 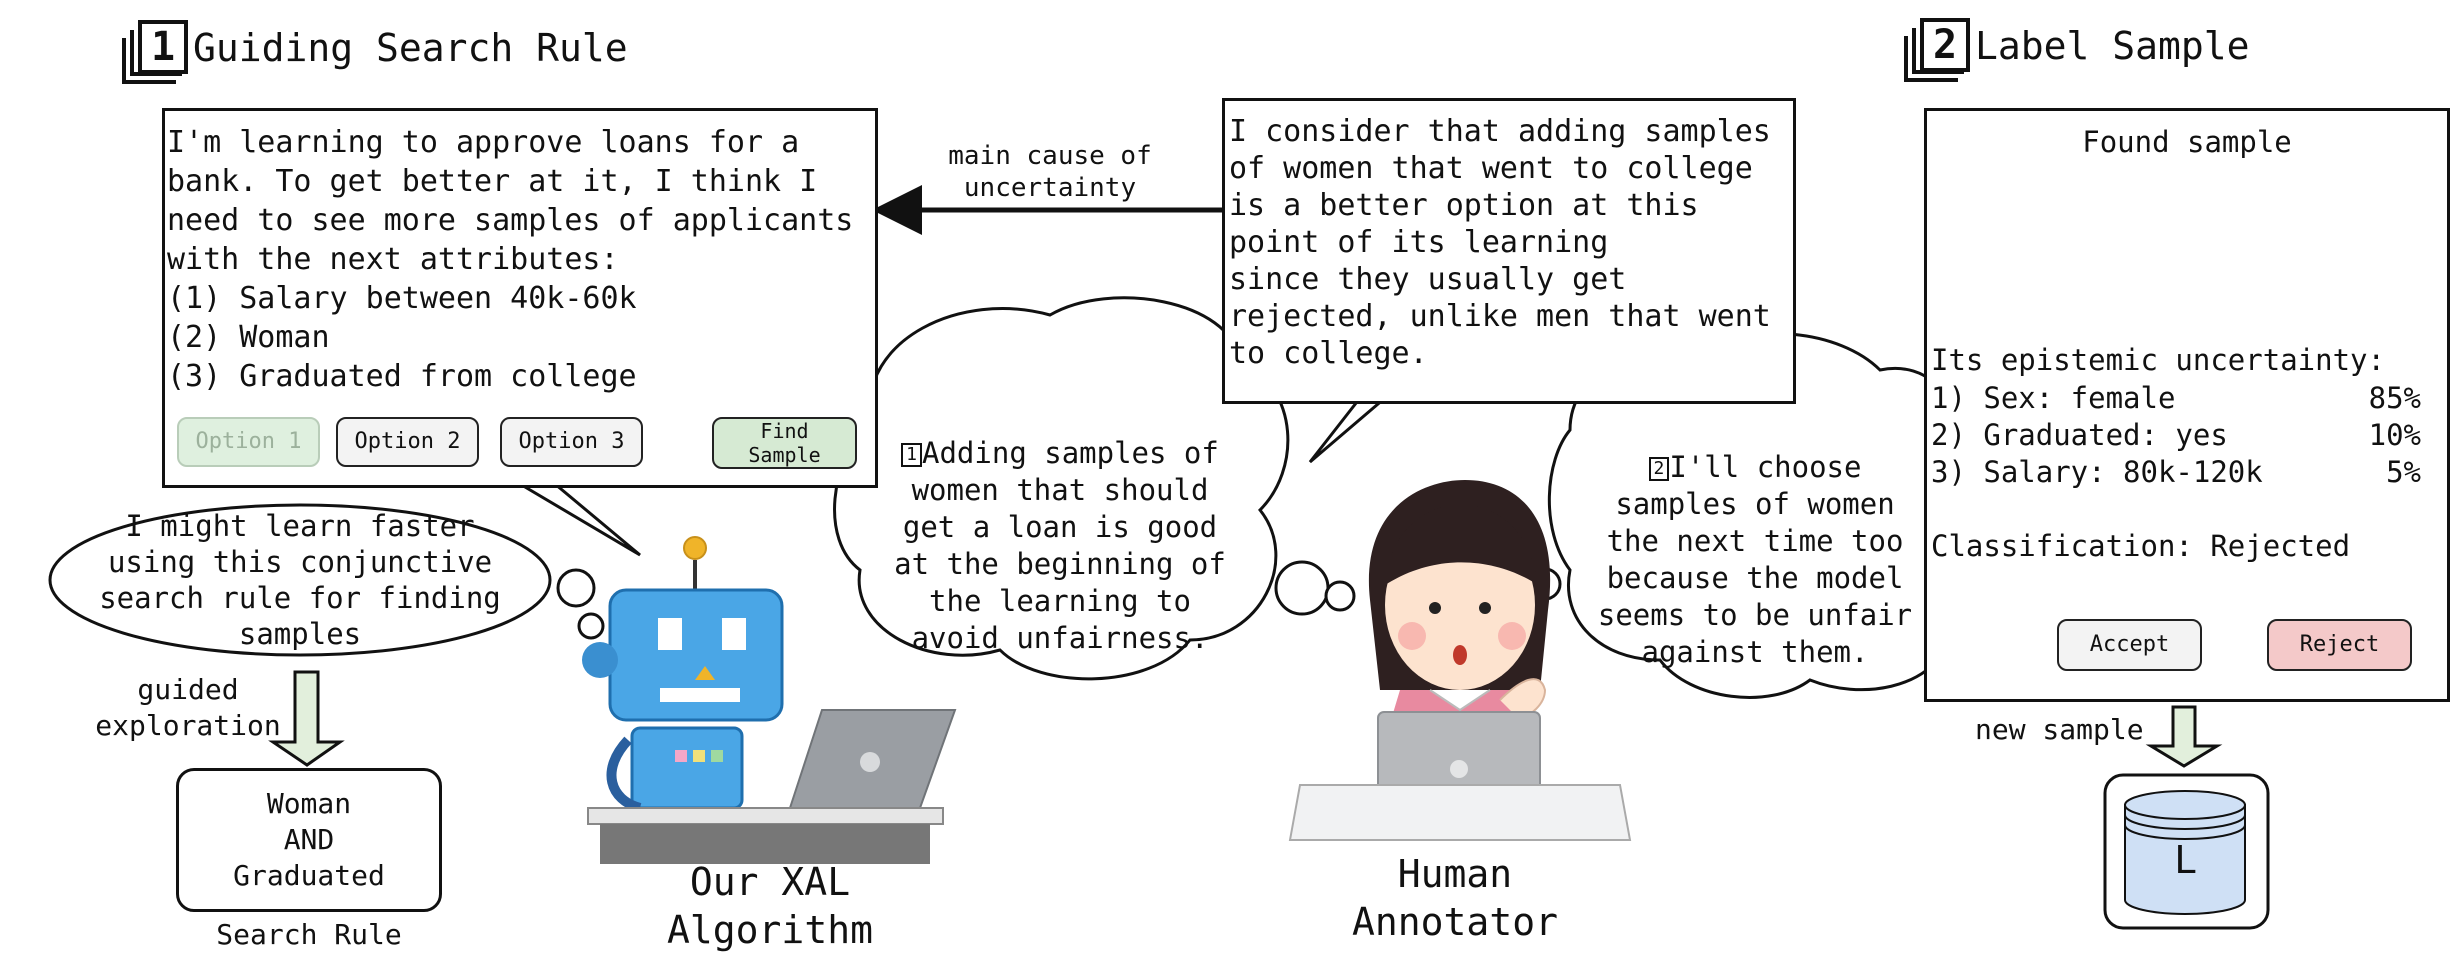 I want to click on arrow-label: main cause of uncertainty, so click(x=1050, y=172).